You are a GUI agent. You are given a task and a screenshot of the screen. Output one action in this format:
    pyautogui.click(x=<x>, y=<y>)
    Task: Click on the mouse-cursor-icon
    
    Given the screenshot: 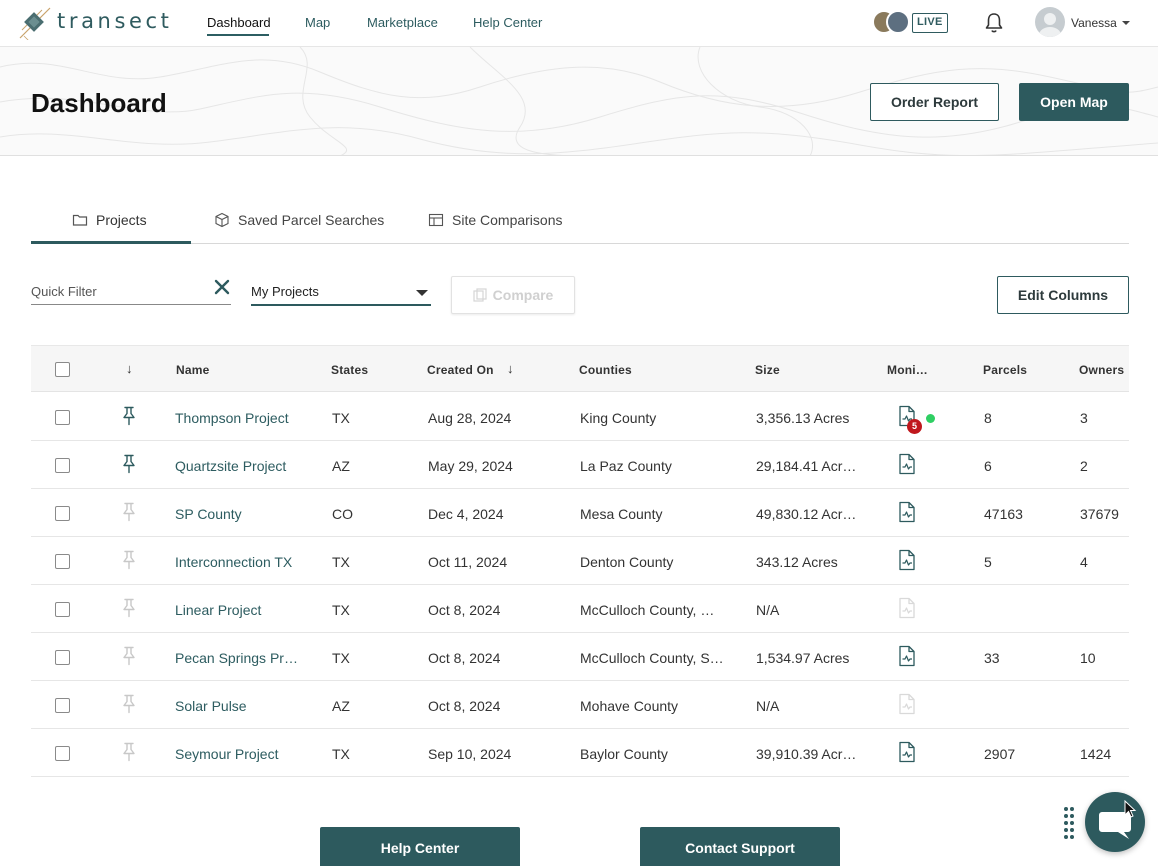 What is the action you would take?
    pyautogui.click(x=1130, y=809)
    